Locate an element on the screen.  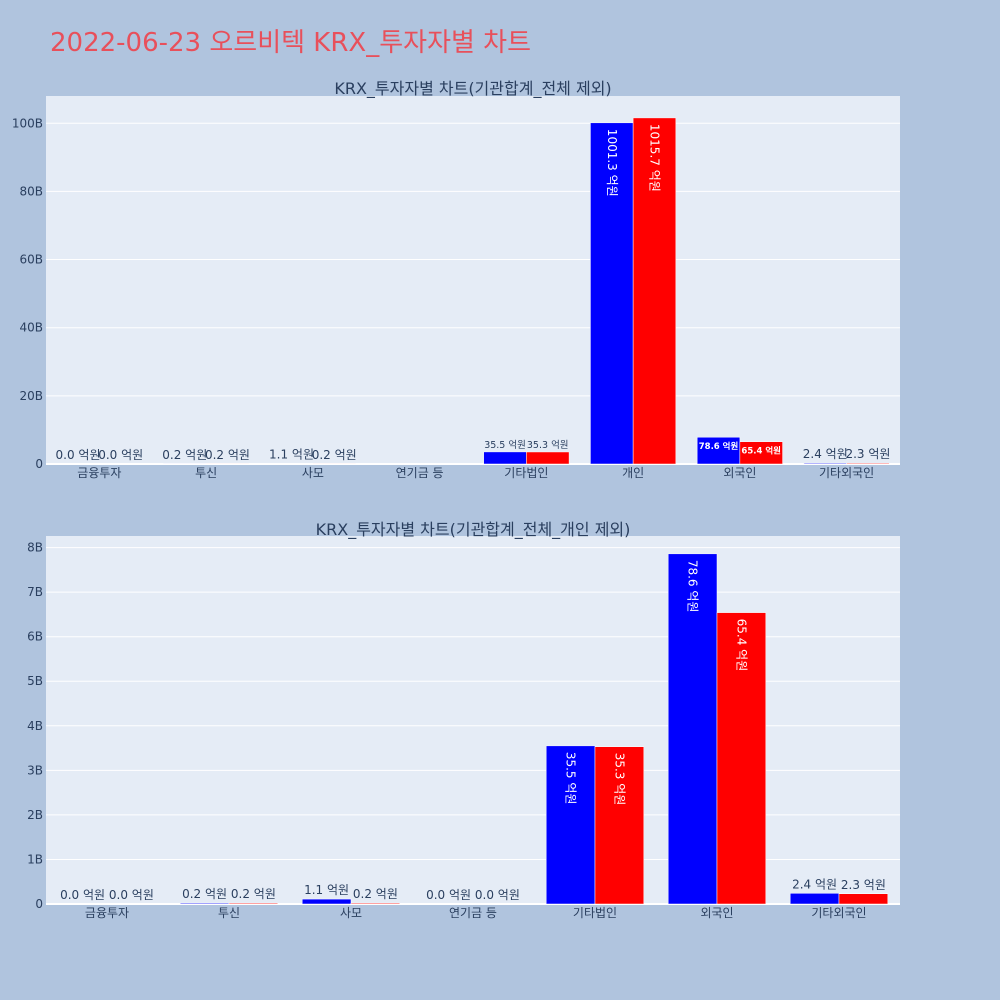
y-tick-label: 20B is located at coordinates (31, 396).